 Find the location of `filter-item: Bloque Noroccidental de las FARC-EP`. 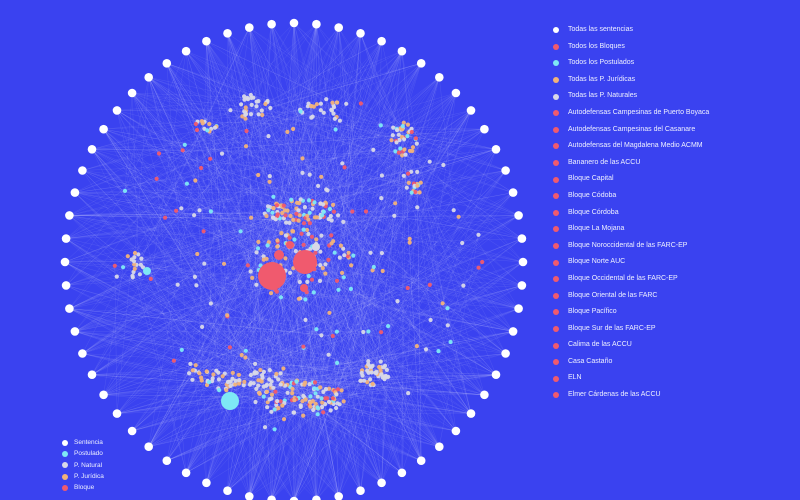

filter-item: Bloque Noroccidental de las FARC-EP is located at coordinates (631, 246).